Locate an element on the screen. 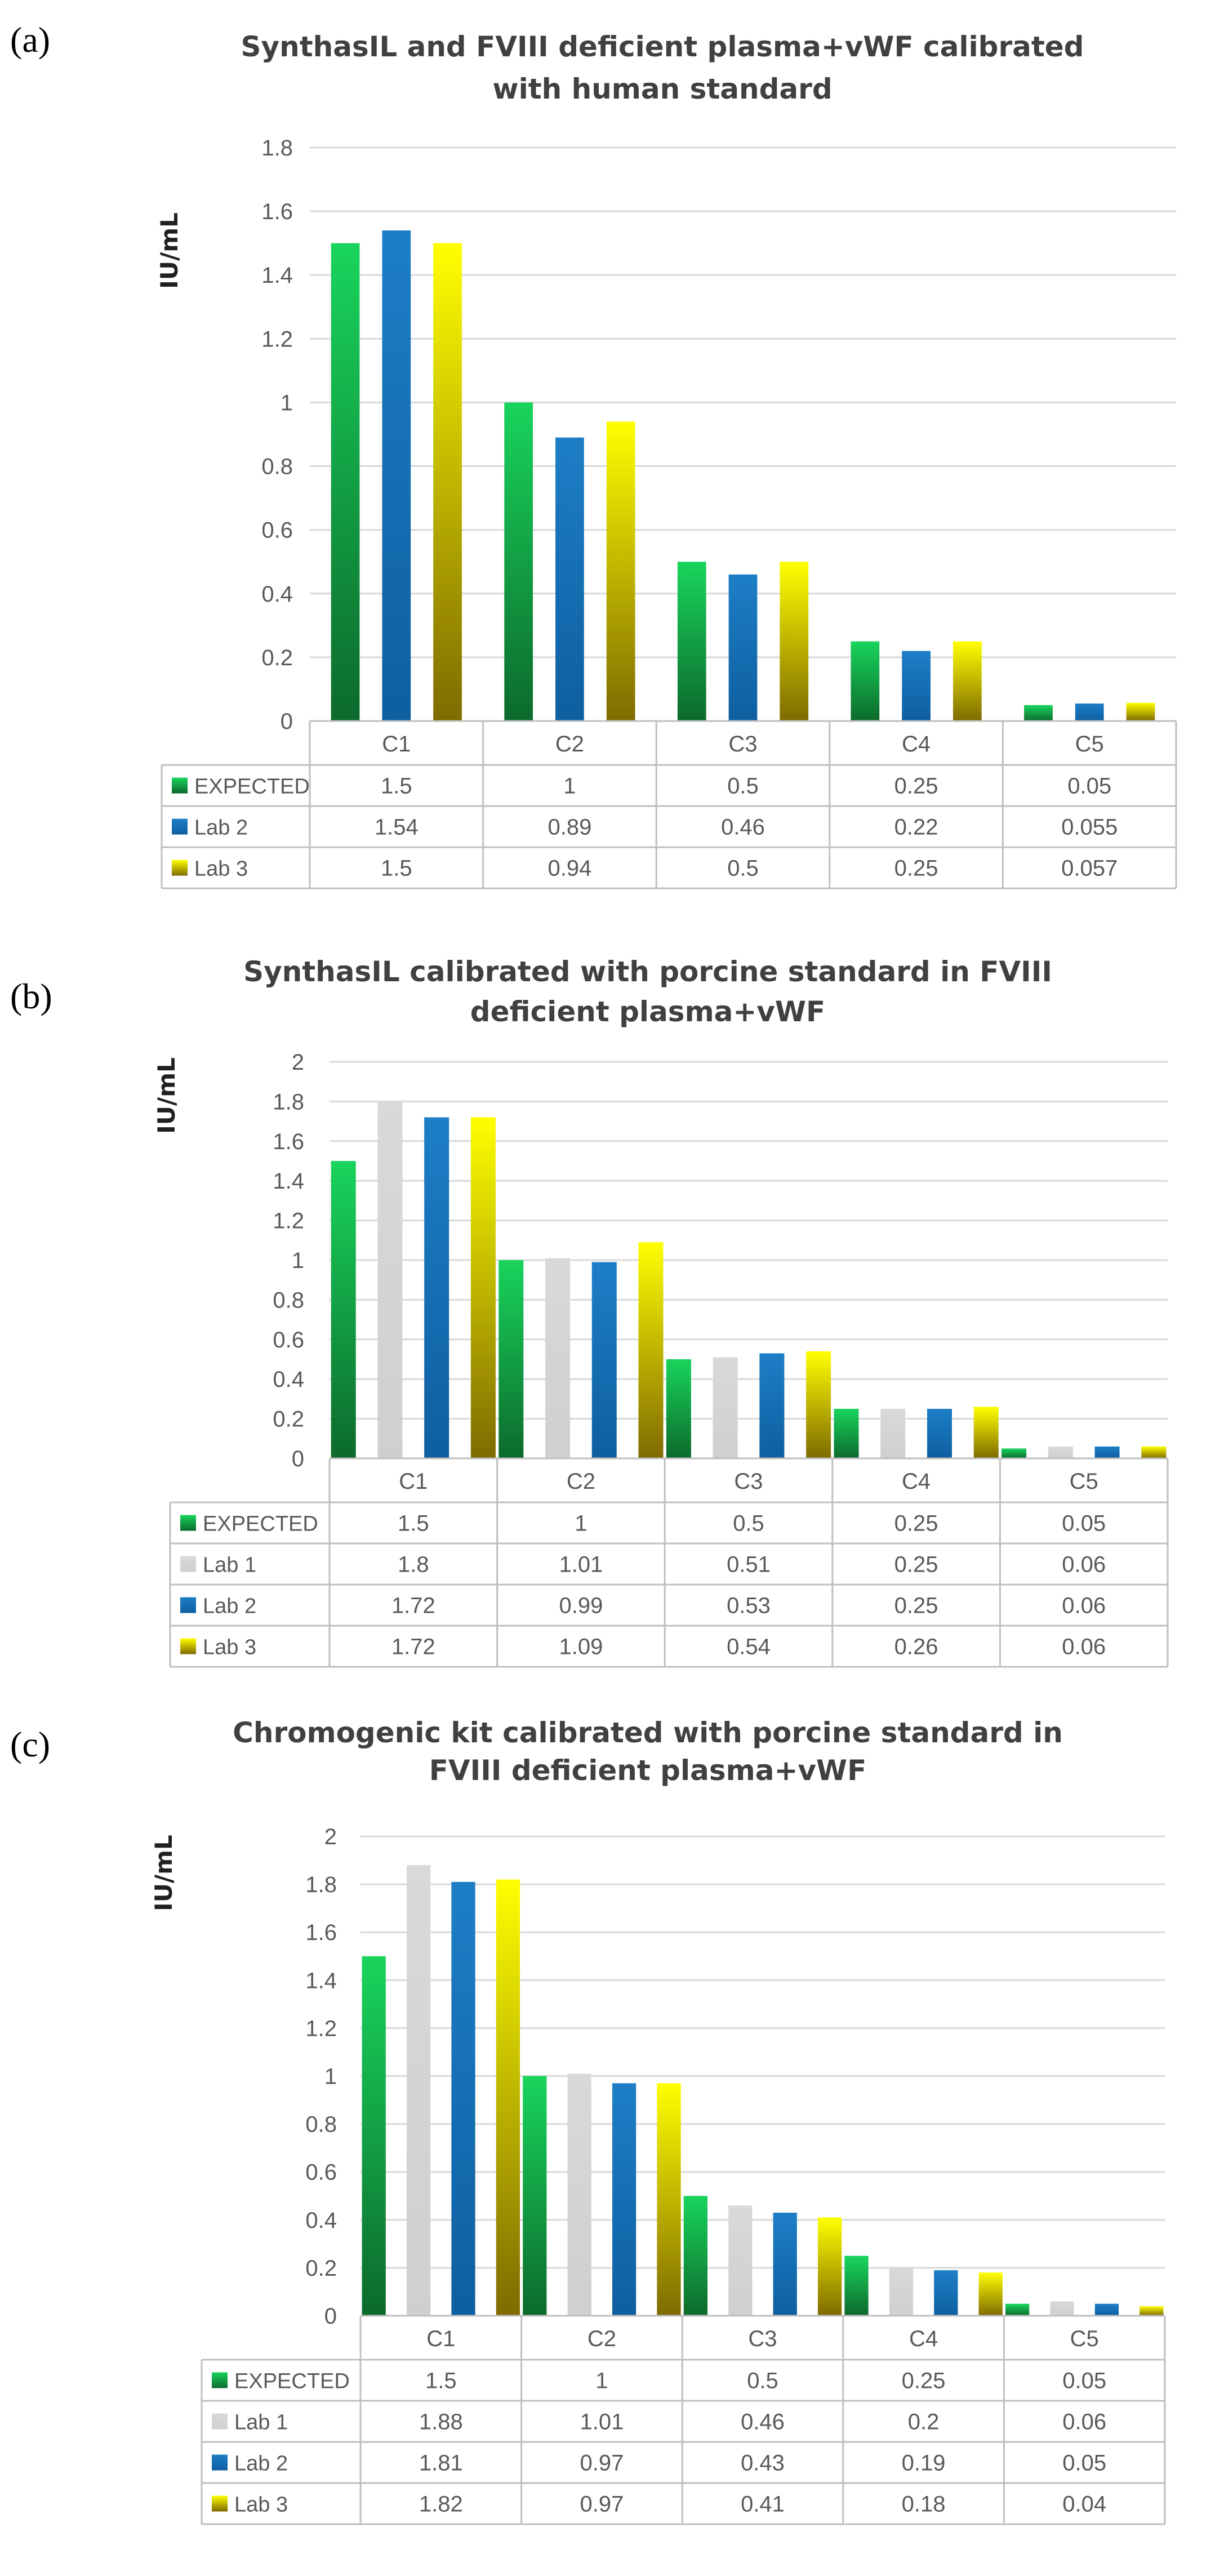 This screenshot has height=2576, width=1224. bar-lab-3-c2 is located at coordinates (651, 1350).